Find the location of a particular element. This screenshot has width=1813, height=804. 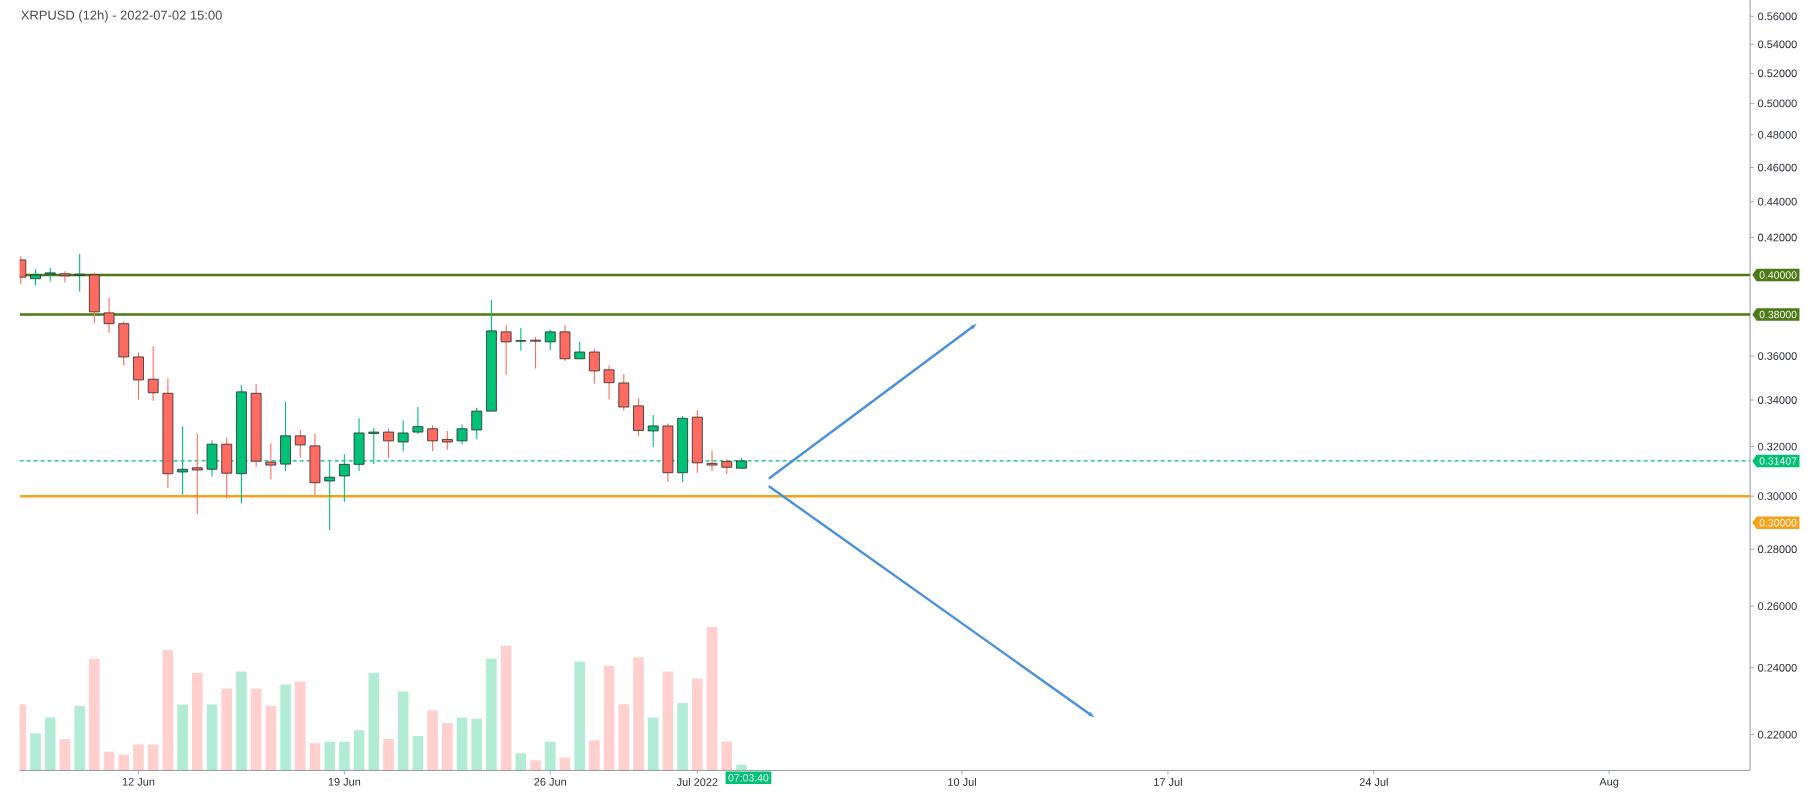

y-tick-label: 0.36000 is located at coordinates (1777, 356).